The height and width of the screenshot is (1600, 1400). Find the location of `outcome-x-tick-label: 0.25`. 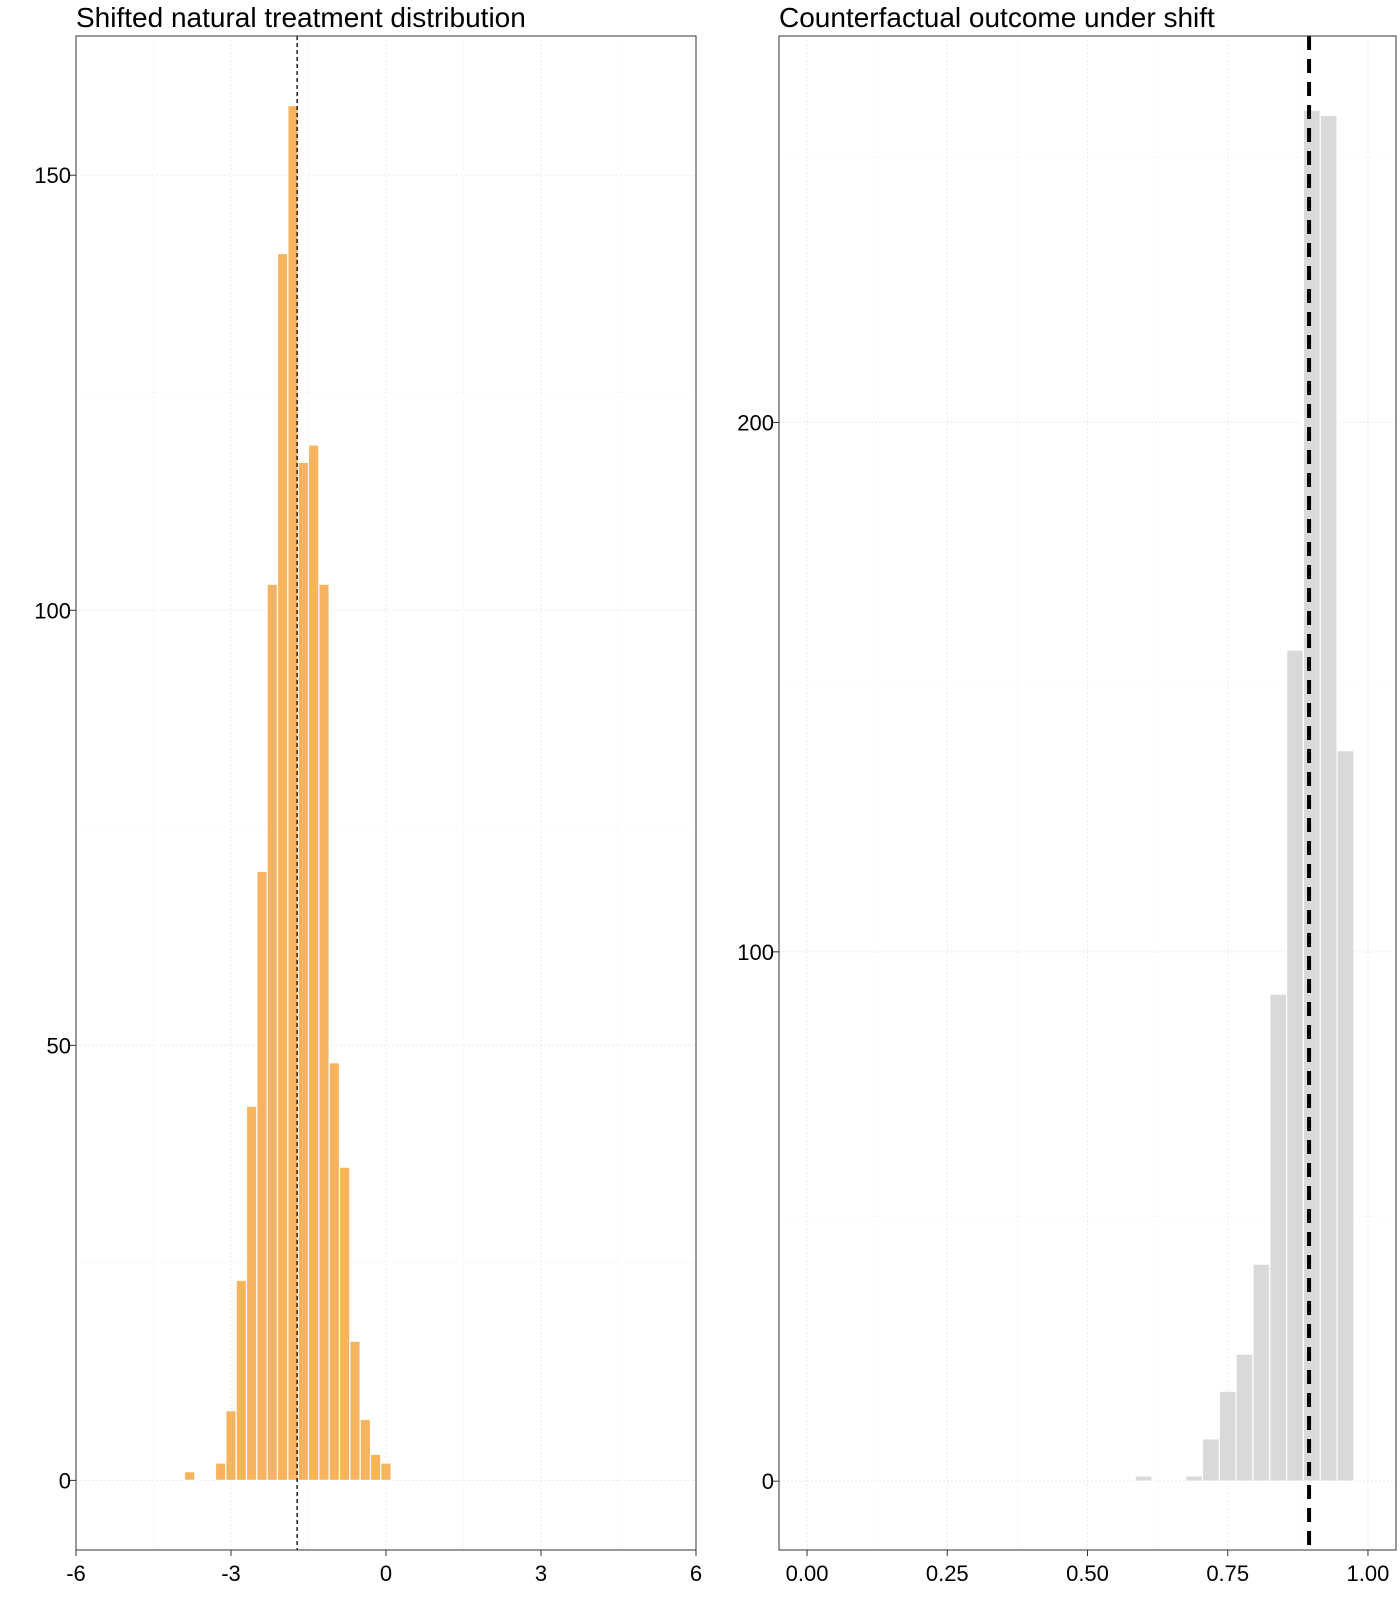

outcome-x-tick-label: 0.25 is located at coordinates (947, 1573).